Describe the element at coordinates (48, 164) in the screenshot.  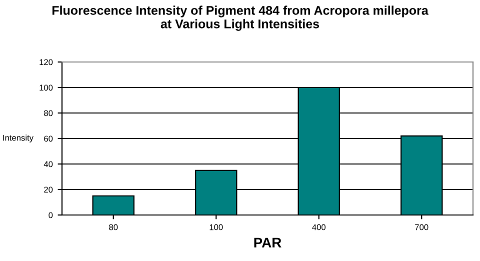
I see `y-tick-label: 40` at that location.